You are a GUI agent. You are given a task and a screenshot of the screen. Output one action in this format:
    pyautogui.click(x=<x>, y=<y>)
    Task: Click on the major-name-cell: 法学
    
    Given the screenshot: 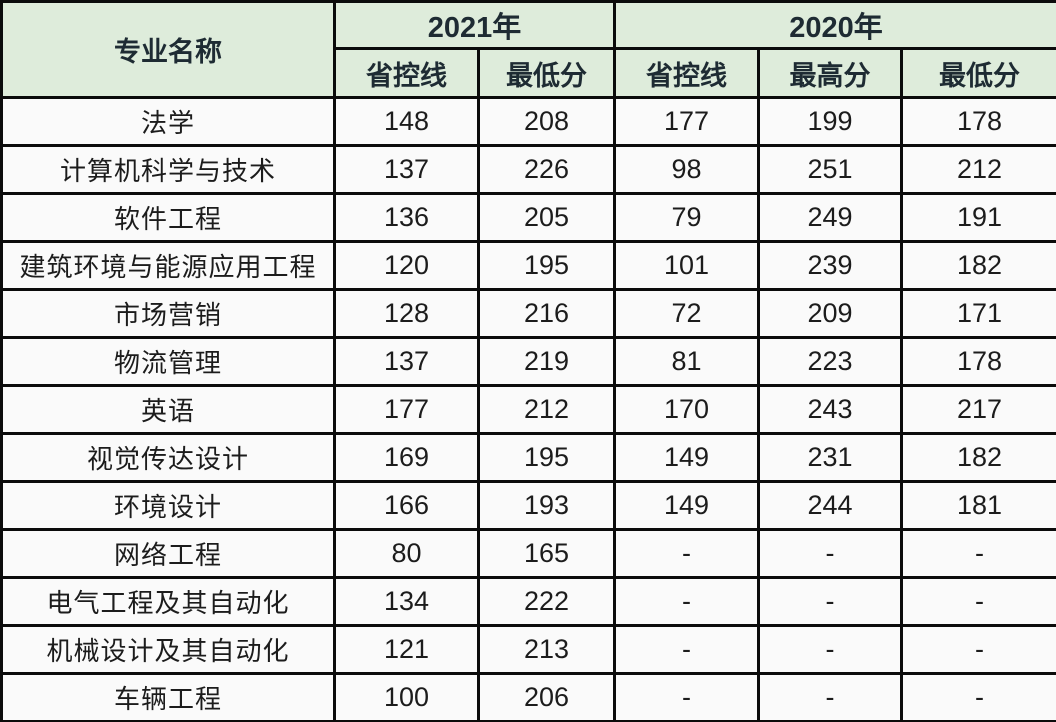 What is the action you would take?
    pyautogui.click(x=168, y=121)
    